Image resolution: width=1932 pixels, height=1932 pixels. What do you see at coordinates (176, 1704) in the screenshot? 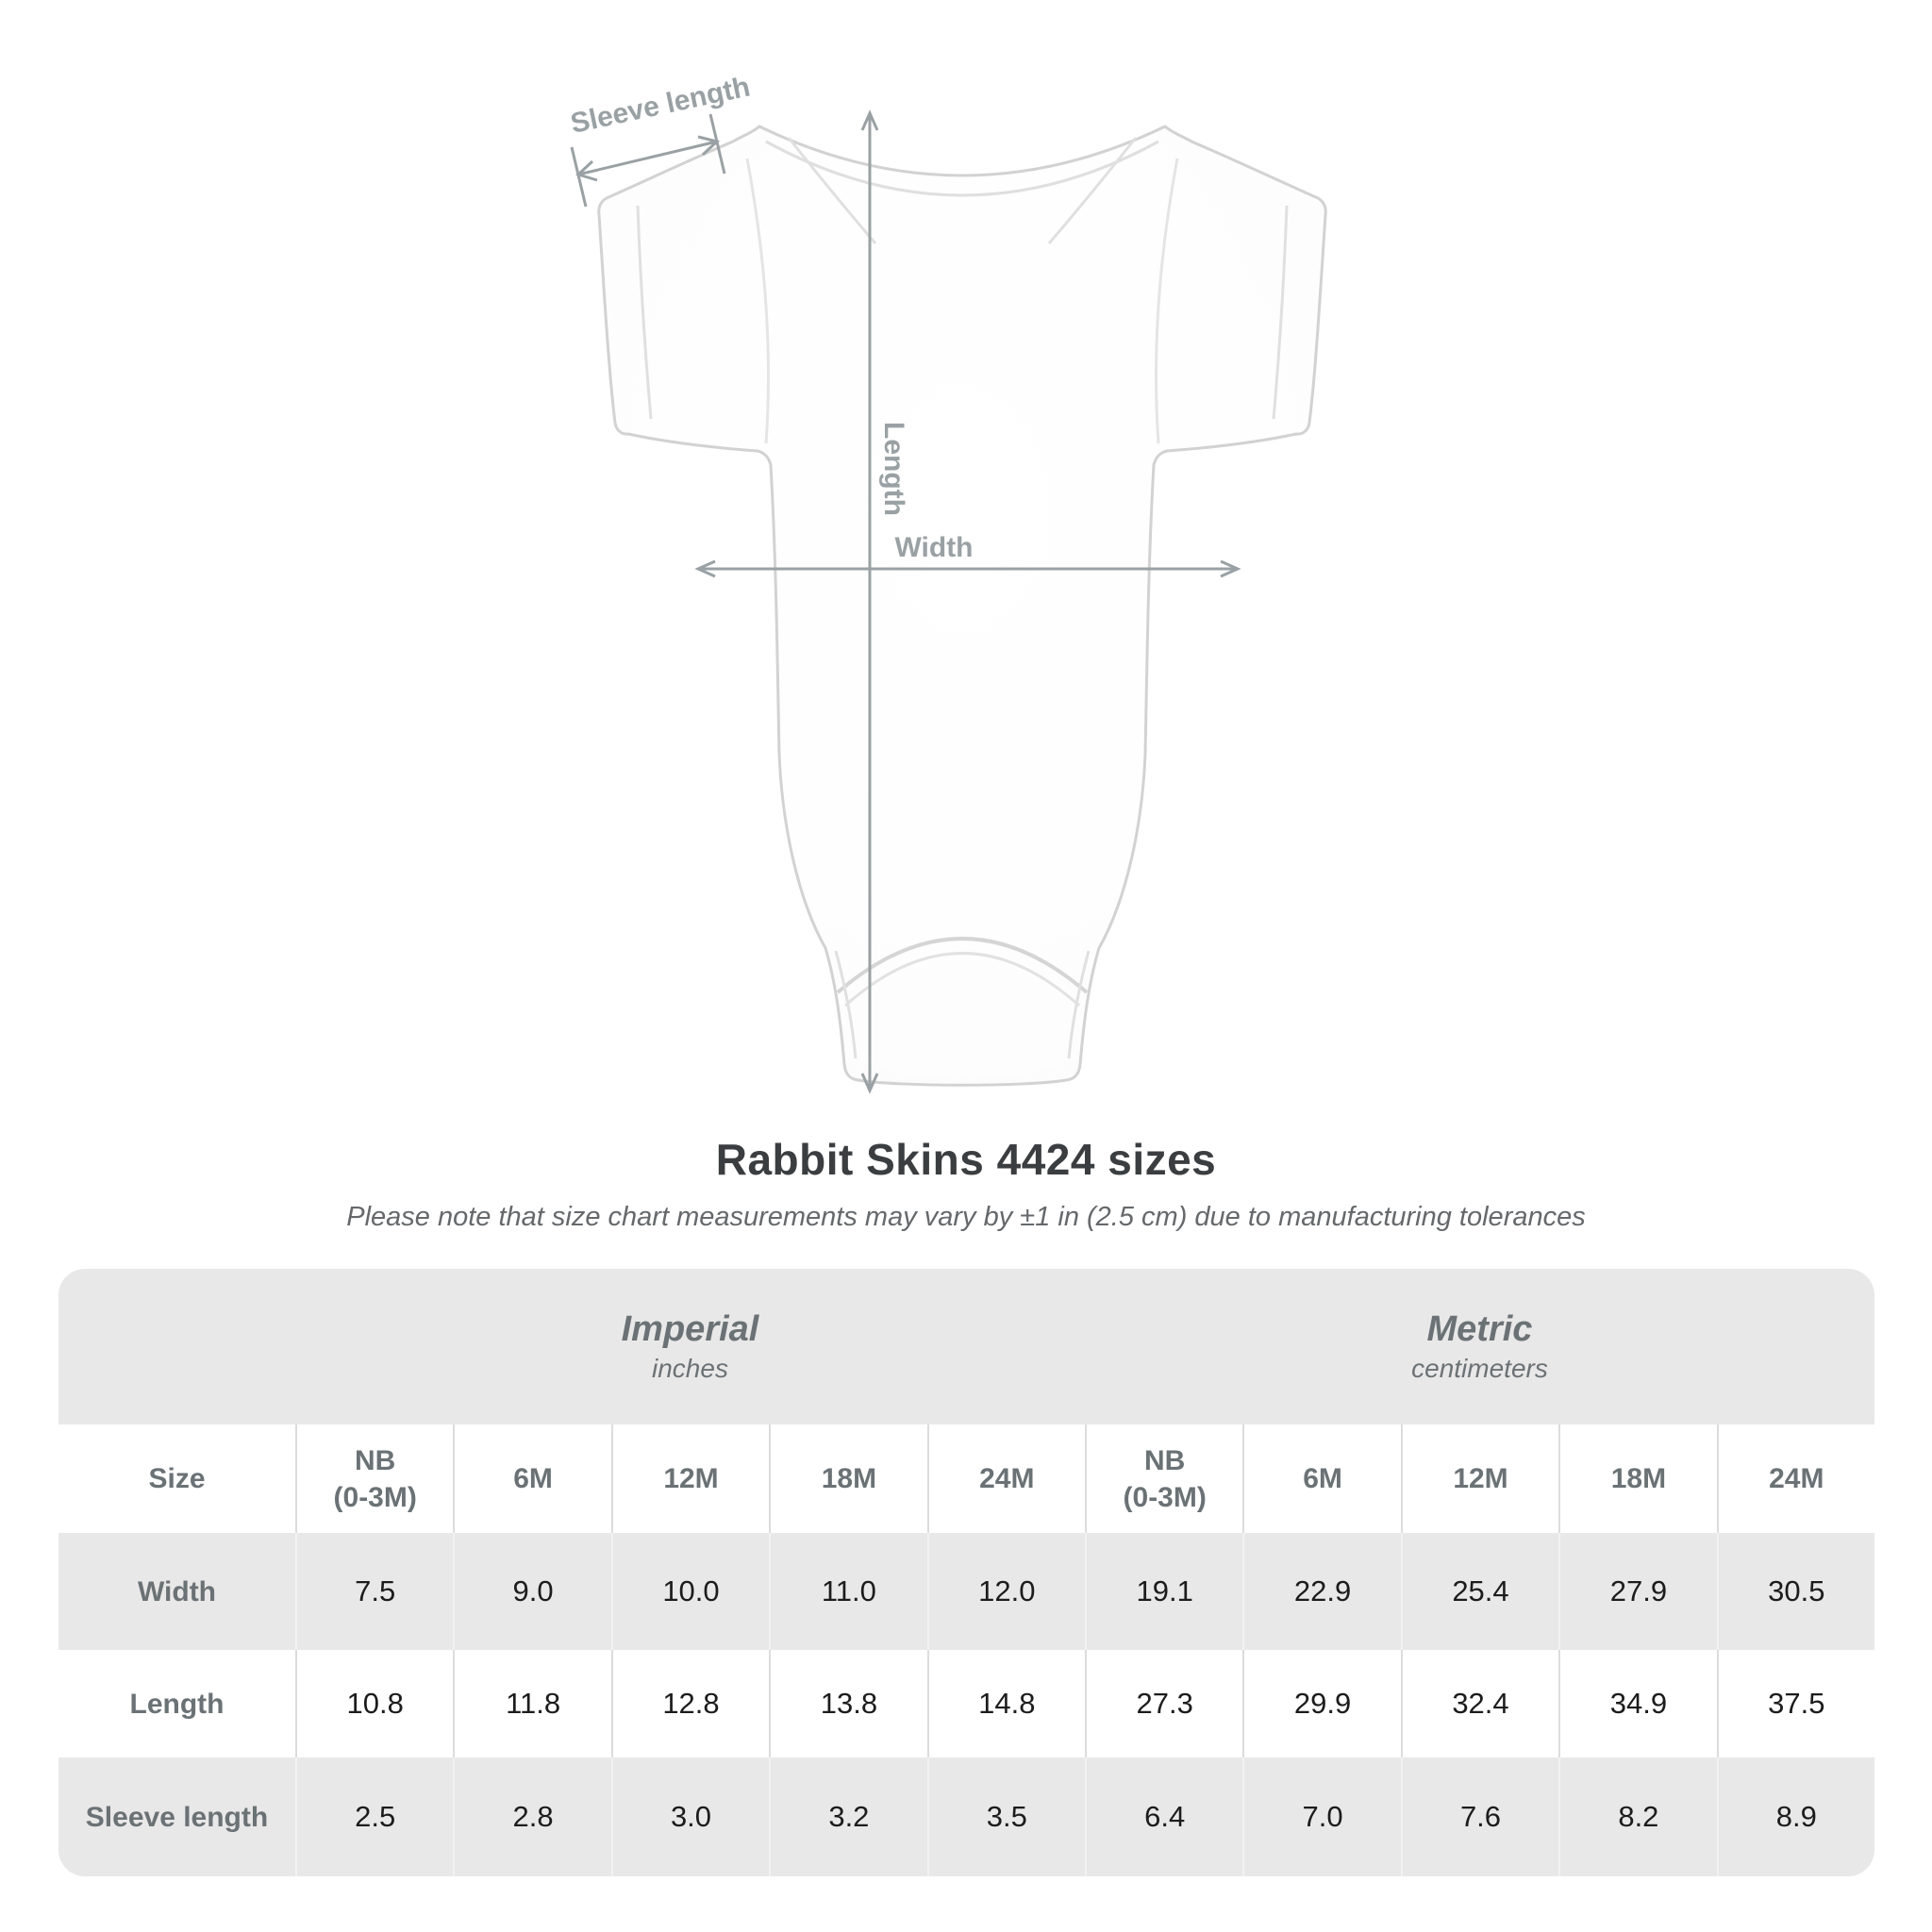
I see `row-label: Length` at bounding box center [176, 1704].